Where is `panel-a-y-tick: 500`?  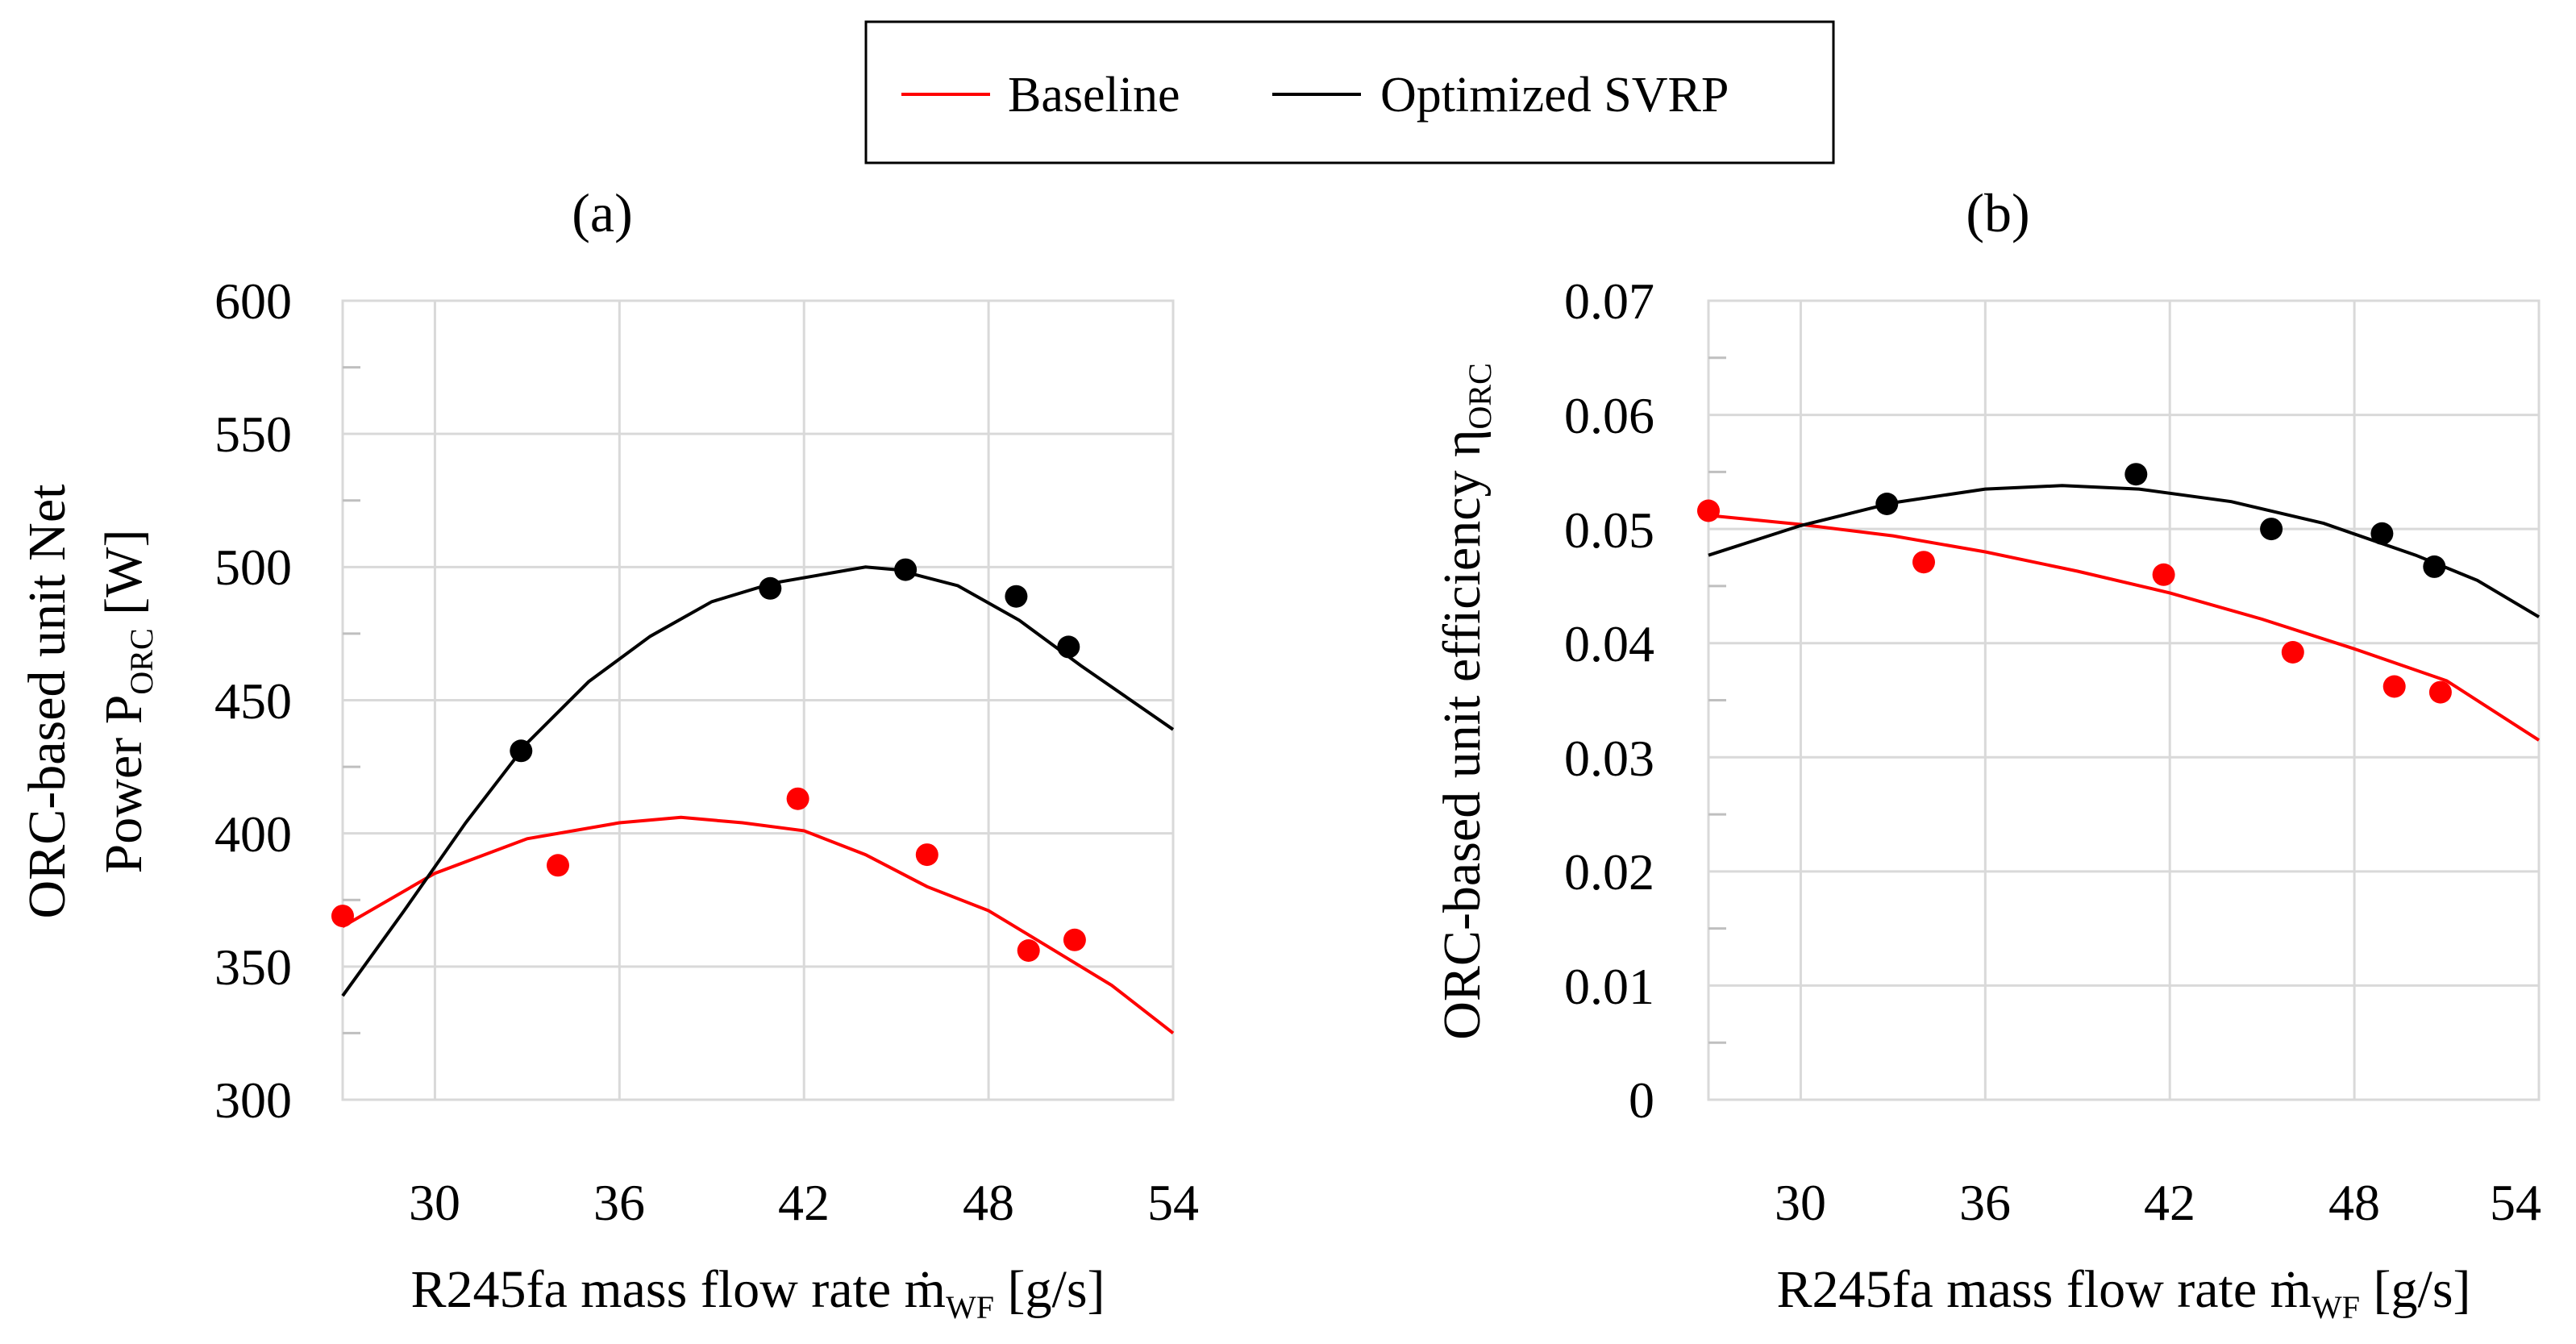 panel-a-y-tick: 500 is located at coordinates (253, 567).